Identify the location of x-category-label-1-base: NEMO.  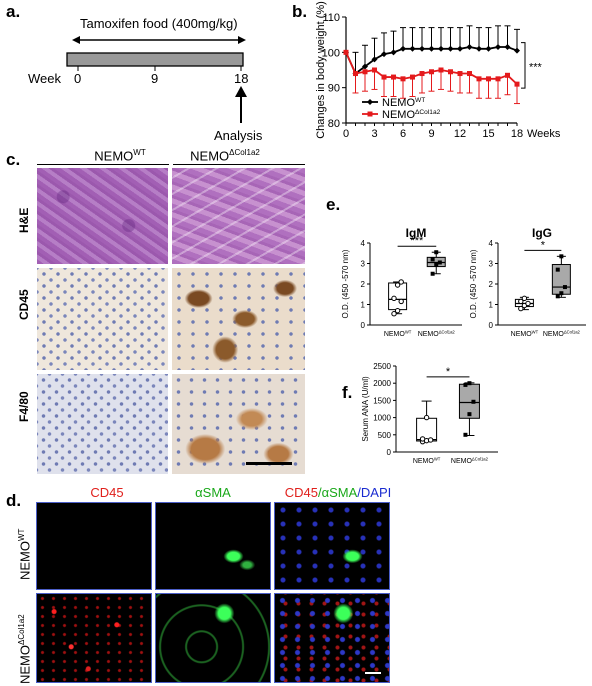
(429, 334).